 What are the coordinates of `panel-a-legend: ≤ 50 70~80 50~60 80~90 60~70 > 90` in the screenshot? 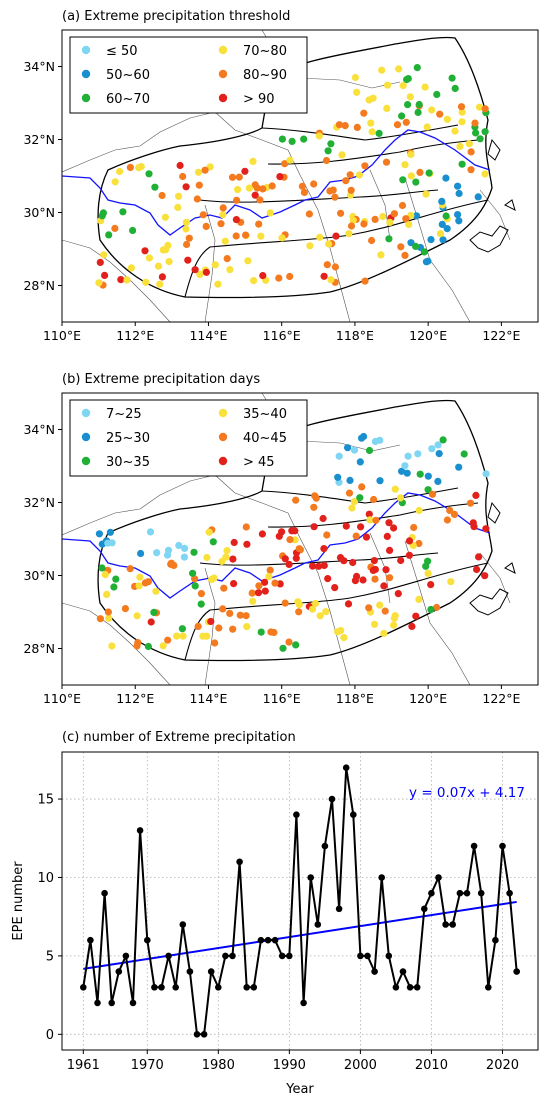 It's located at (188, 75).